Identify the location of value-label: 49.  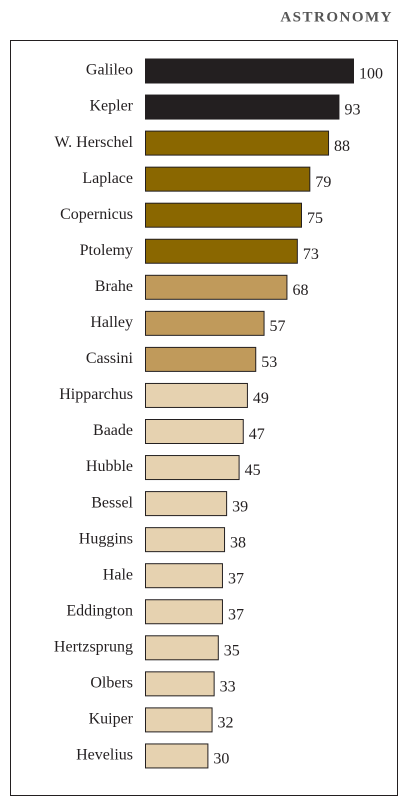
(261, 398).